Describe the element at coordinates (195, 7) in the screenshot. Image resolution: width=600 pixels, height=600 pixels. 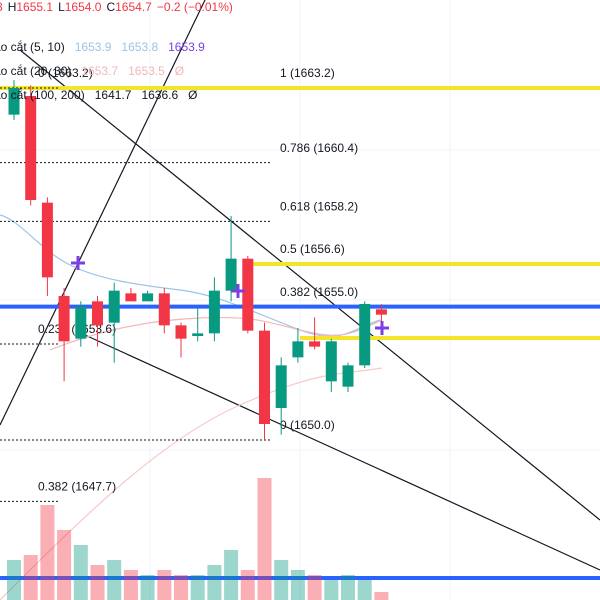
I see `header-item: −0.2 (−0.01%)` at that location.